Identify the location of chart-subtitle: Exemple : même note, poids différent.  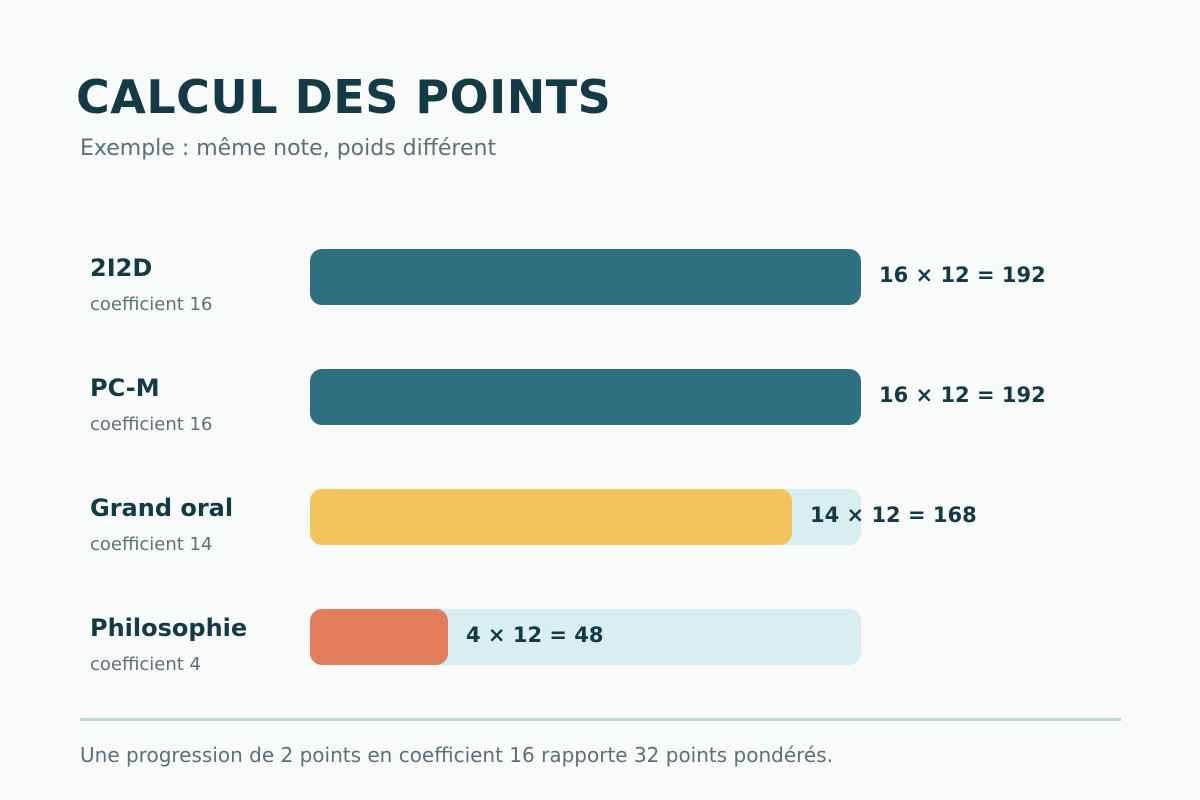
(288, 148).